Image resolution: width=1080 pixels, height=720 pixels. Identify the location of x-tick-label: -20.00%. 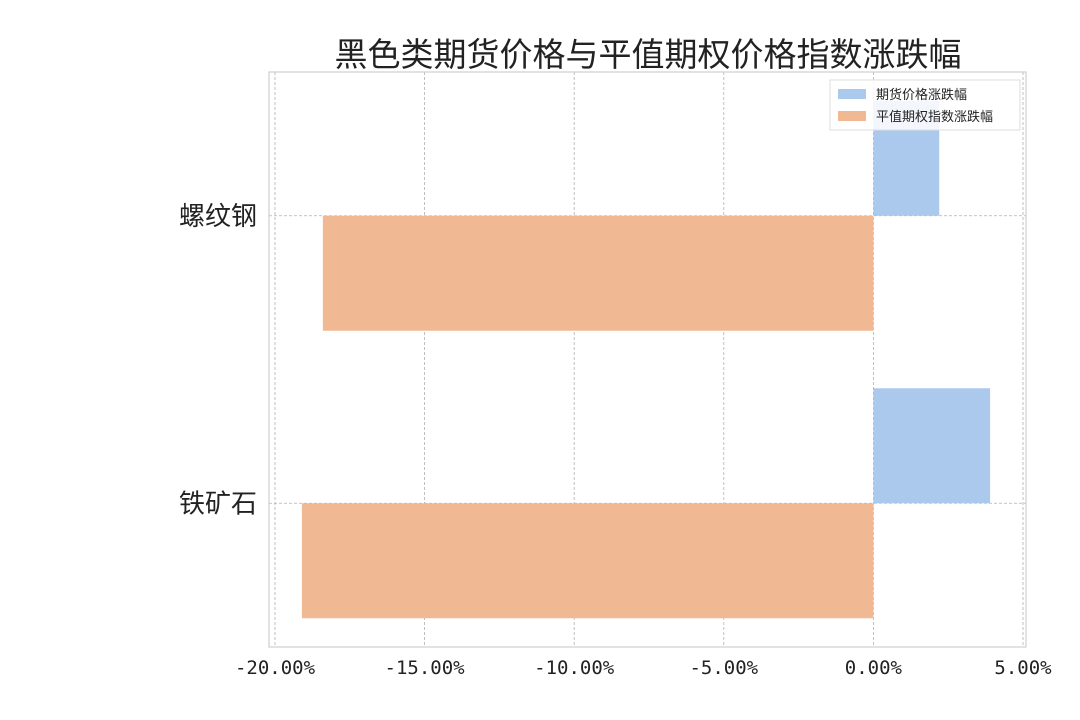
(275, 668).